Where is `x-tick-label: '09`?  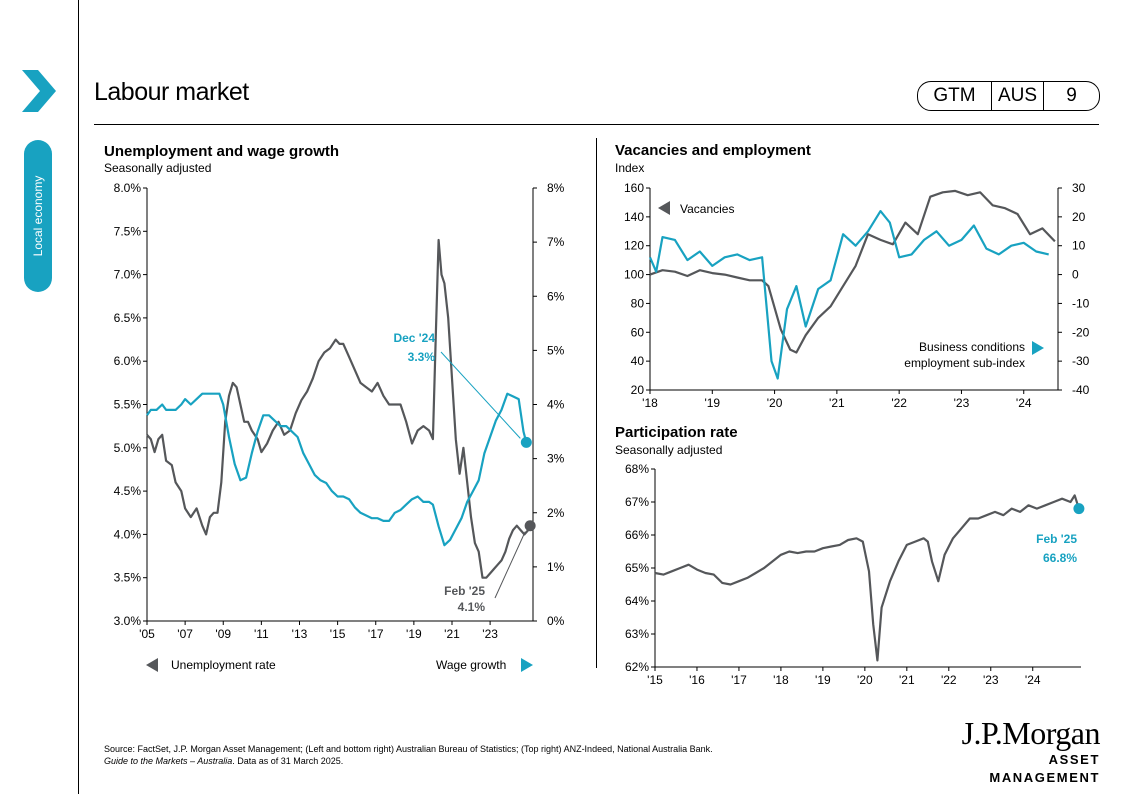
x-tick-label: '09 is located at coordinates (223, 634).